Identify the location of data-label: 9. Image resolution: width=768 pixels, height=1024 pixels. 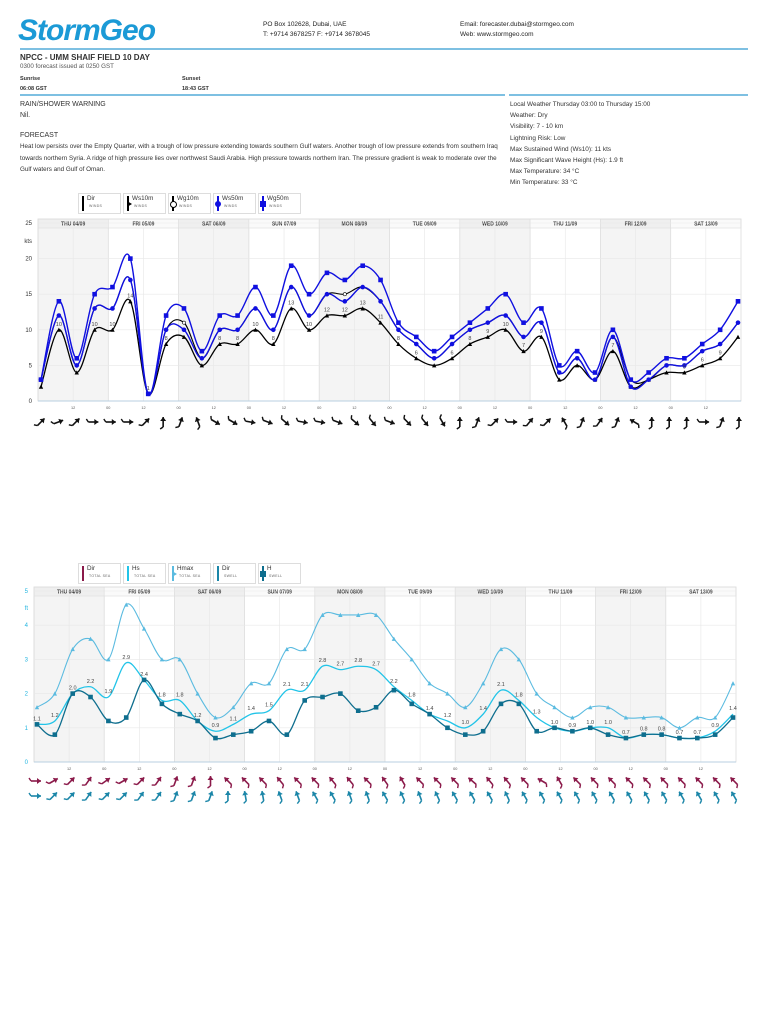
(487, 332).